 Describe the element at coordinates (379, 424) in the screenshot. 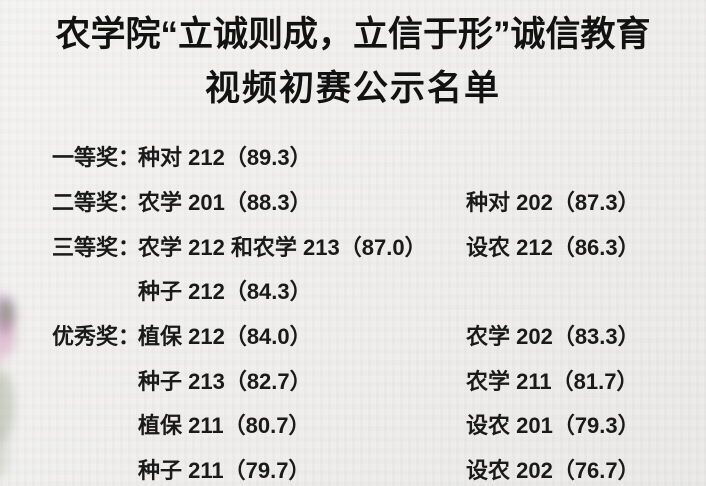

I see `award-row-excellence-cont: 植保 211（80.7） 设农 201（79.3）` at that location.